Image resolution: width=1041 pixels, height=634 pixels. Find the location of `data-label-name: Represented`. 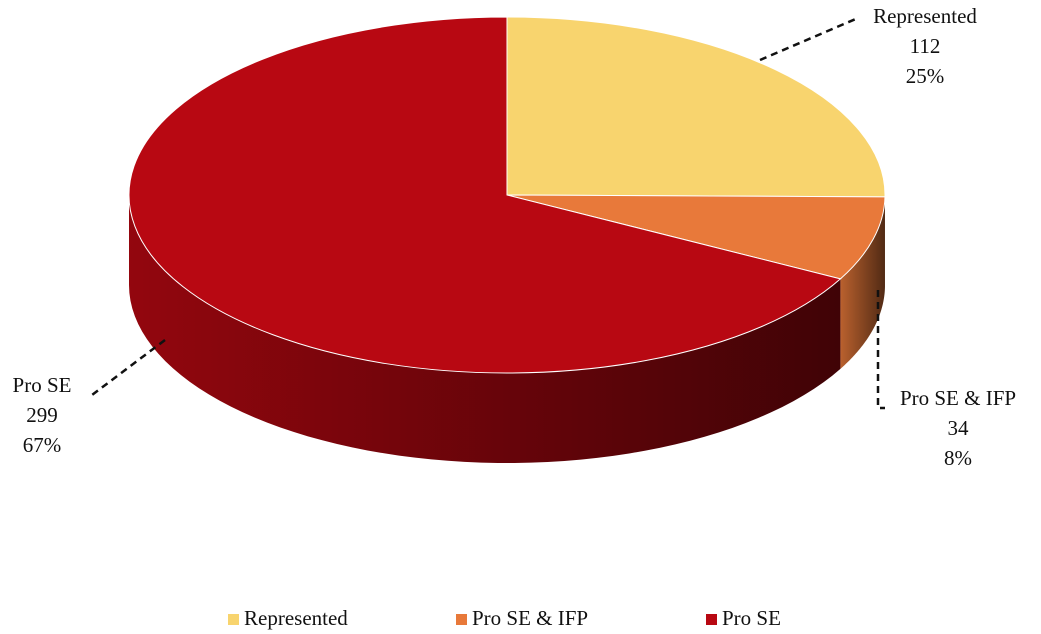

data-label-name: Represented is located at coordinates (925, 16).